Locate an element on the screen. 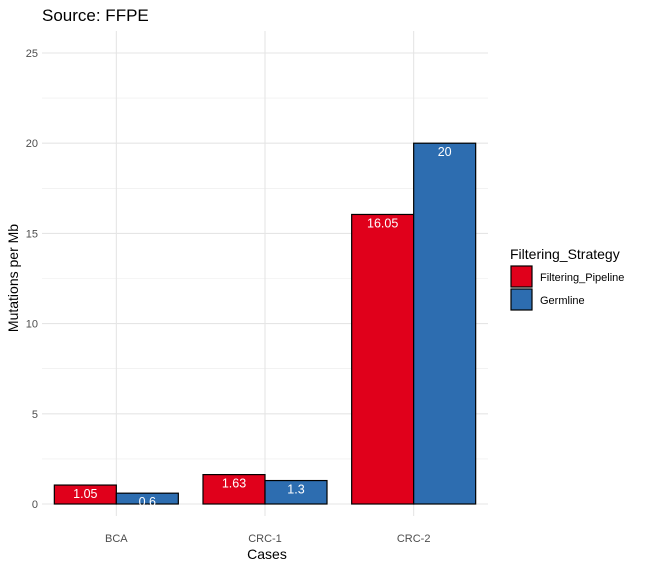 The image size is (645, 570). y-tick-label: 5 is located at coordinates (35, 415).